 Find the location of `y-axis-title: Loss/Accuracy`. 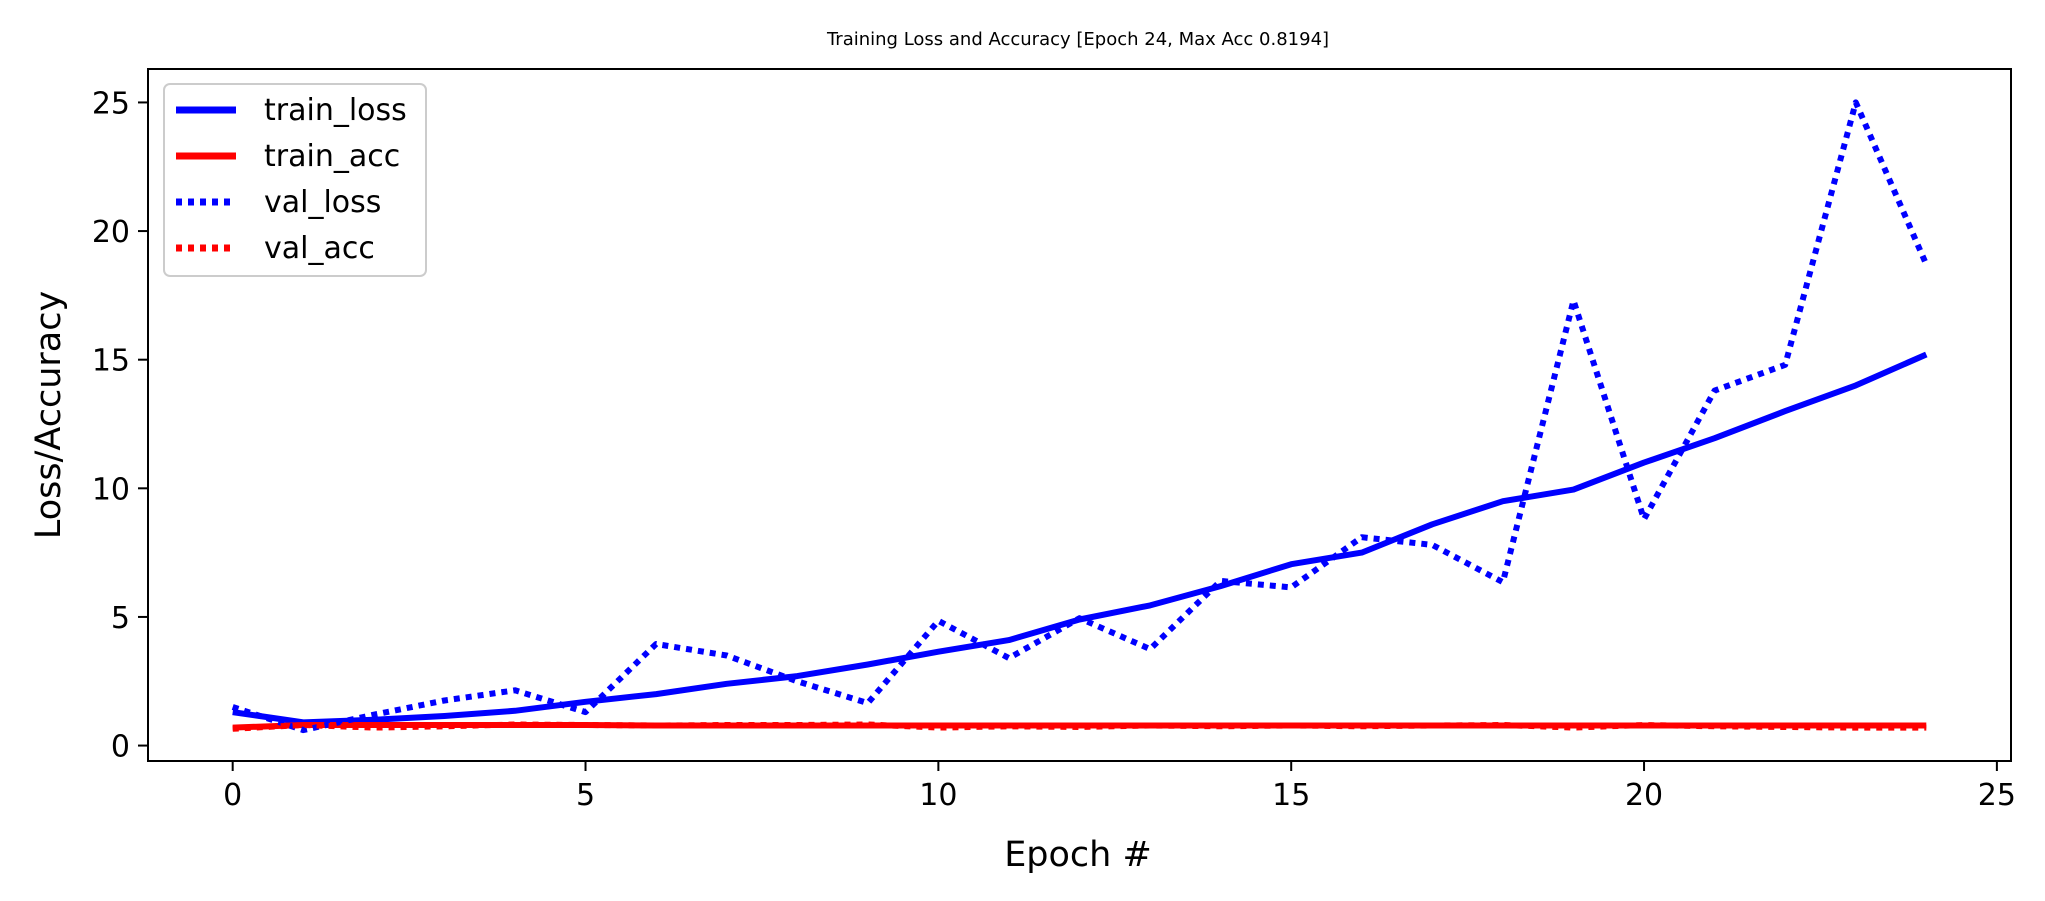

y-axis-title: Loss/Accuracy is located at coordinates (49, 415).